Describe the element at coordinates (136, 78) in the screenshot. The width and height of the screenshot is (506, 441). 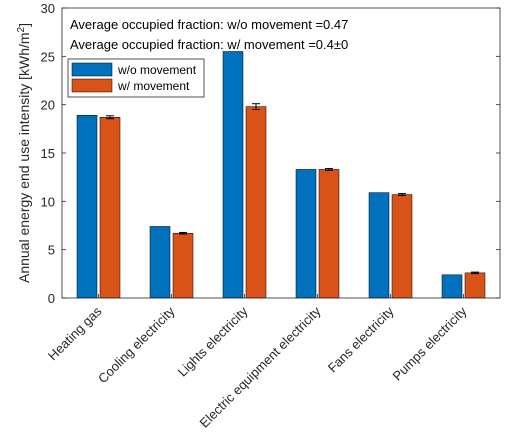
I see `legend: w/o movement w/ movement` at that location.